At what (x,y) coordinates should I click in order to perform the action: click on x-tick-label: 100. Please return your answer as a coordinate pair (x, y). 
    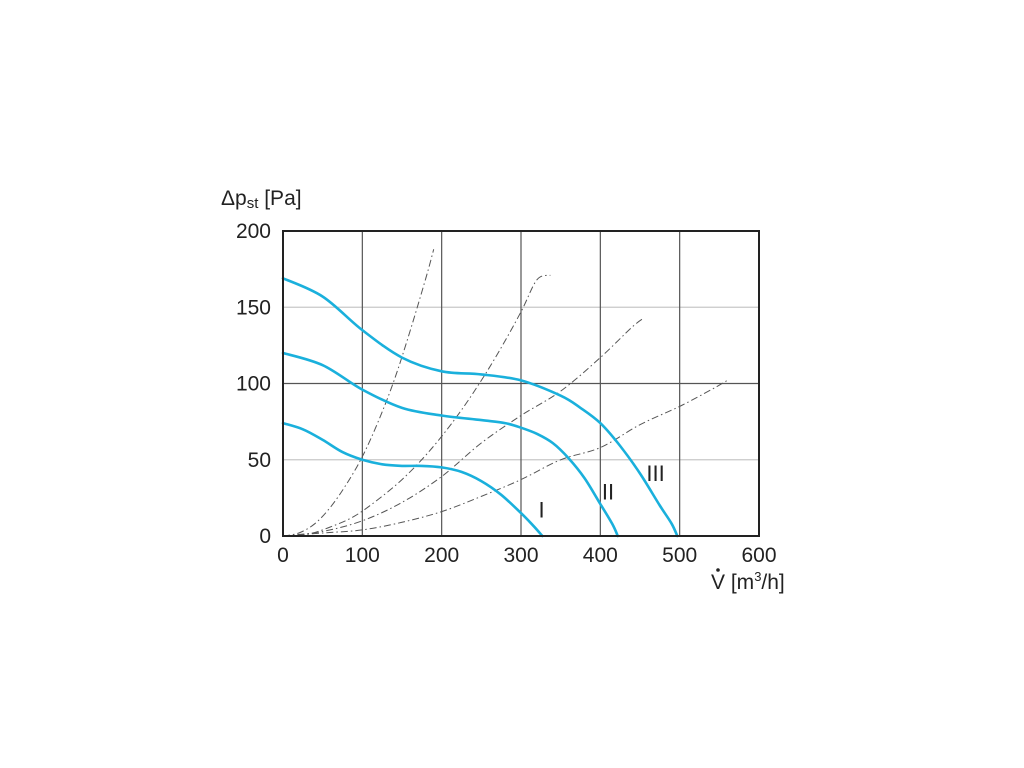
    Looking at the image, I should click on (362, 555).